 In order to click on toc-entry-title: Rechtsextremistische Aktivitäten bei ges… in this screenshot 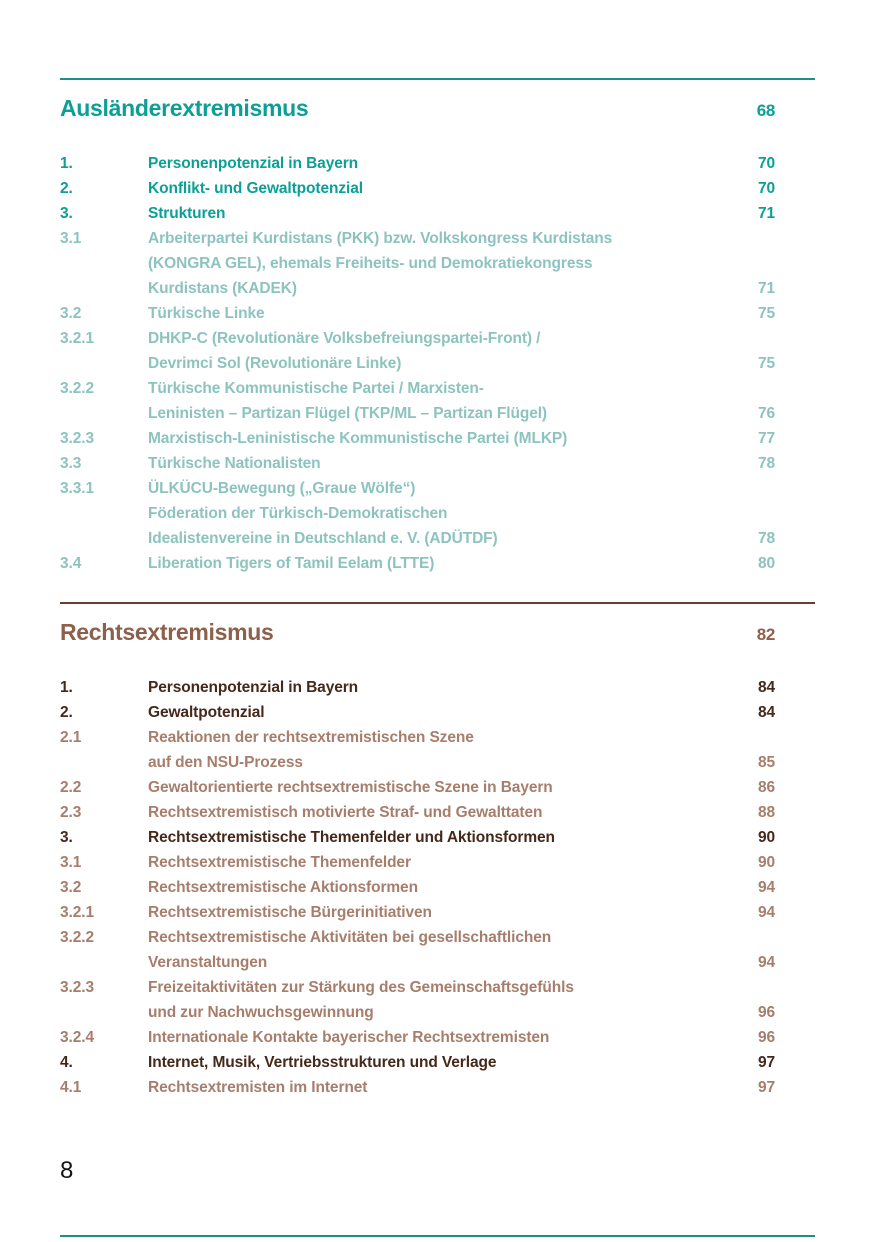, I will do `click(436, 950)`.